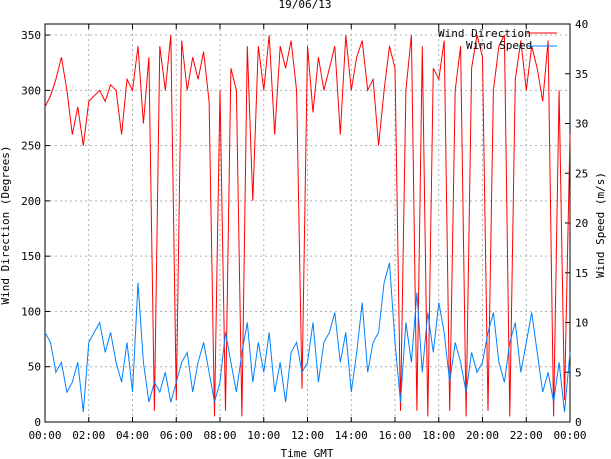 The height and width of the screenshot is (459, 611). Describe the element at coordinates (35, 229) in the screenshot. I see `y-axis-left: 0 50 100 150 200 250 300 350` at that location.